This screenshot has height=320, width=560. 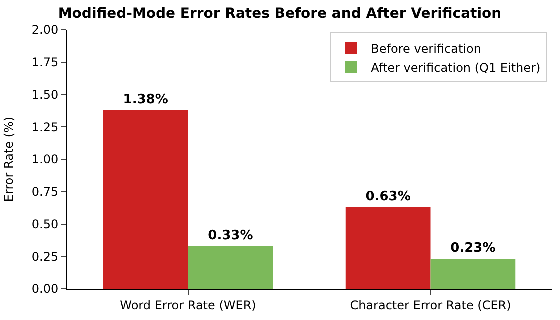 What do you see at coordinates (45, 63) in the screenshot?
I see `y-tick-label: 1.75` at bounding box center [45, 63].